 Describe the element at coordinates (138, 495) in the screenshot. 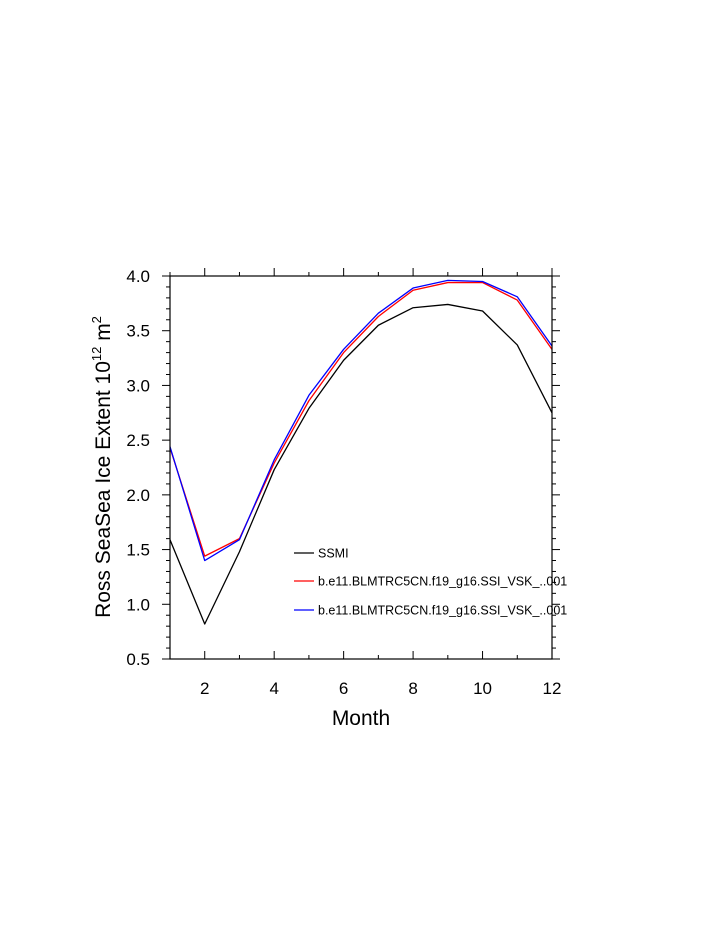

I see `y-tick-label: 2.0` at that location.